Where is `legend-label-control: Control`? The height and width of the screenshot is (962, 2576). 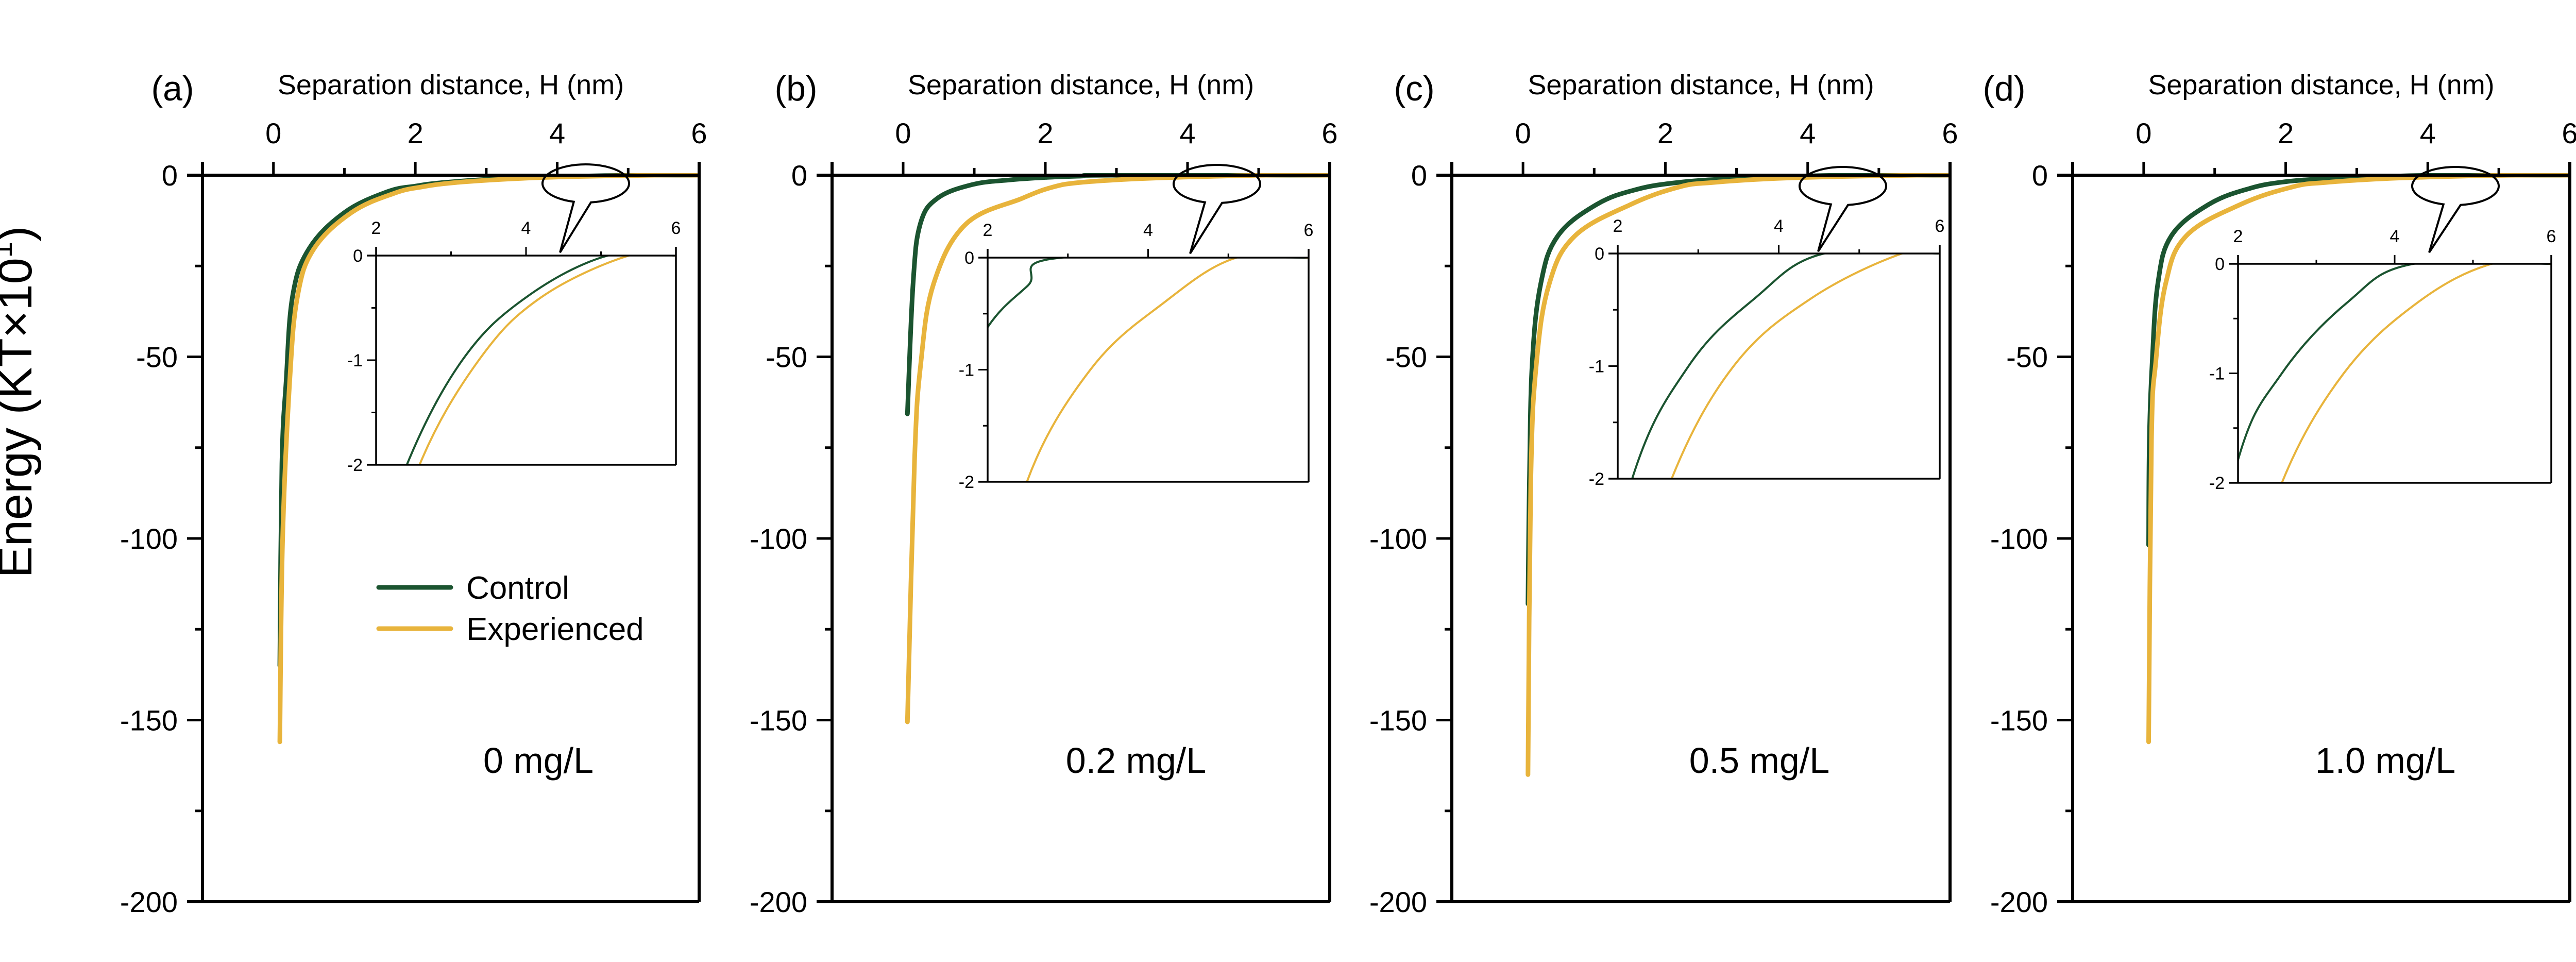
legend-label-control: Control is located at coordinates (517, 588).